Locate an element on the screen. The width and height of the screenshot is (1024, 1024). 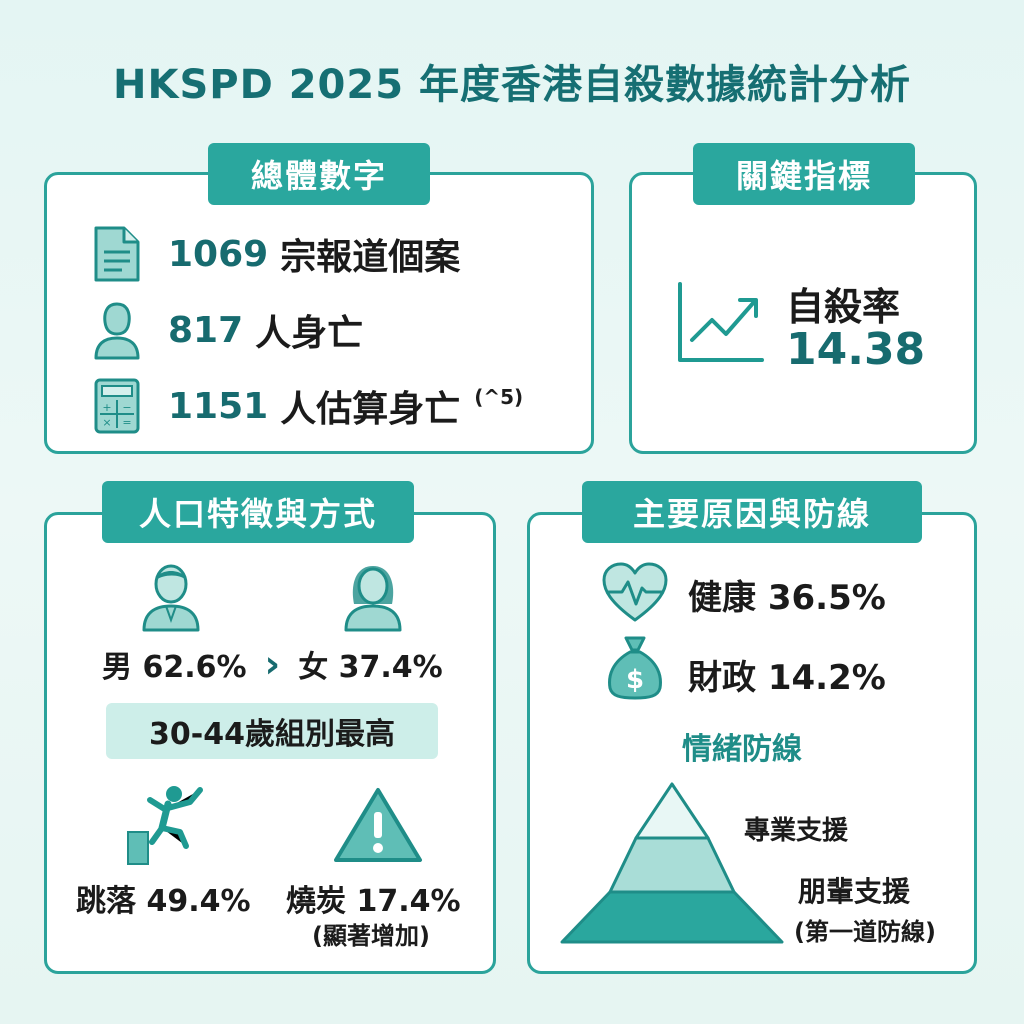
overall-label: 總體數字 is located at coordinates (319, 174).